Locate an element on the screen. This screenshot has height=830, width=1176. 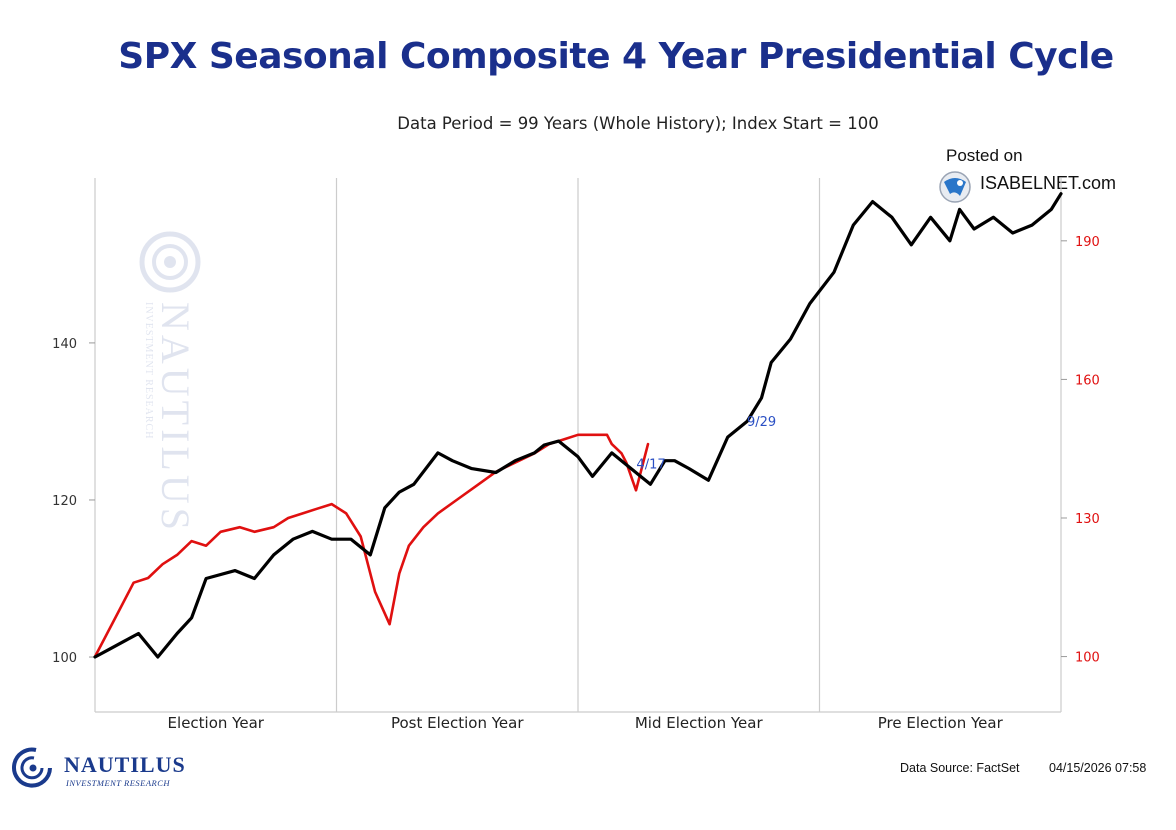
footer-brand-name: NAUTILUS is located at coordinates (125, 764).